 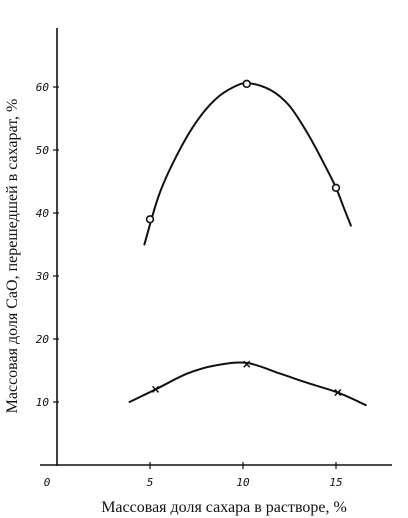 I want to click on y-tick-label: 20, so click(x=43, y=339).